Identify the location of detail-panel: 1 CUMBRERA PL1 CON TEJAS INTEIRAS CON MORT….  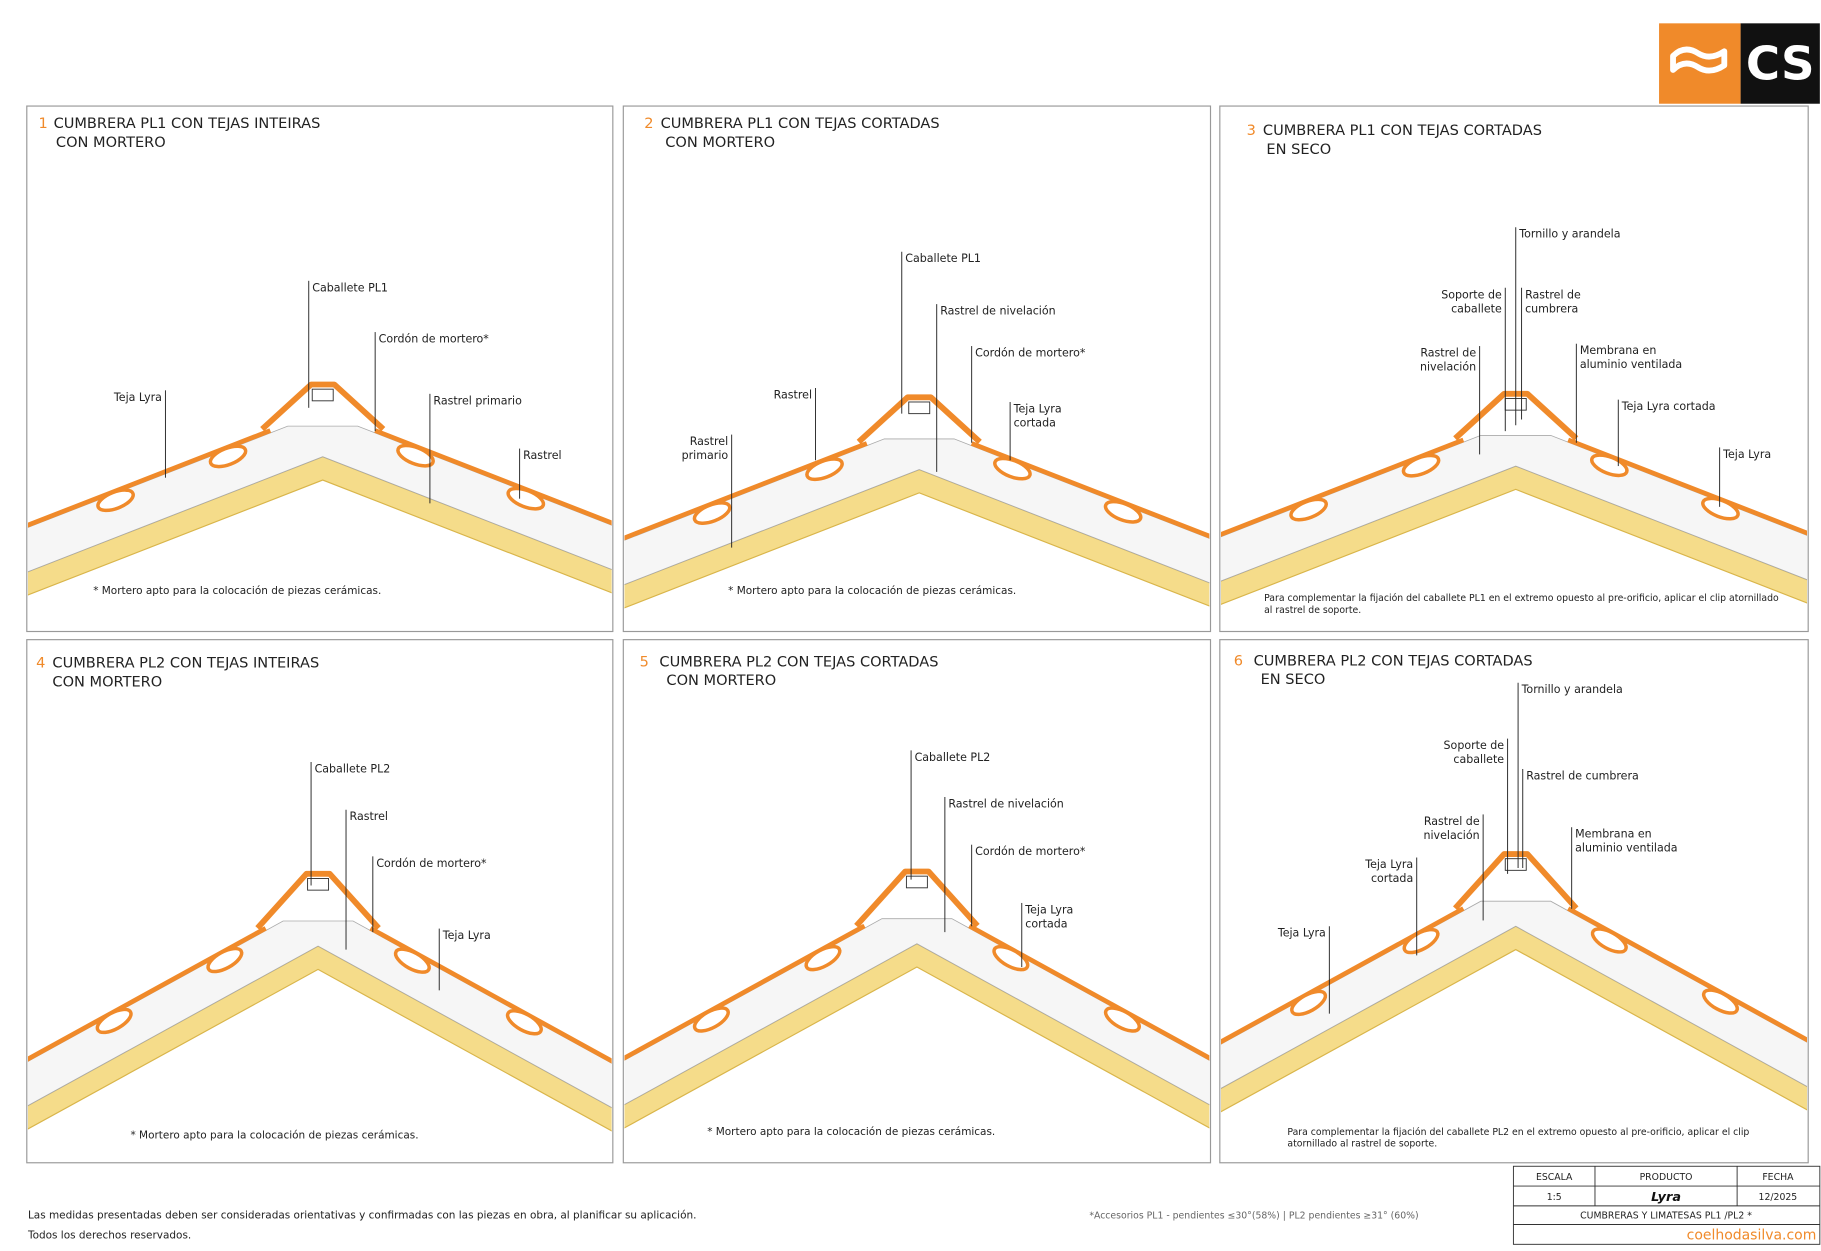
(320, 369).